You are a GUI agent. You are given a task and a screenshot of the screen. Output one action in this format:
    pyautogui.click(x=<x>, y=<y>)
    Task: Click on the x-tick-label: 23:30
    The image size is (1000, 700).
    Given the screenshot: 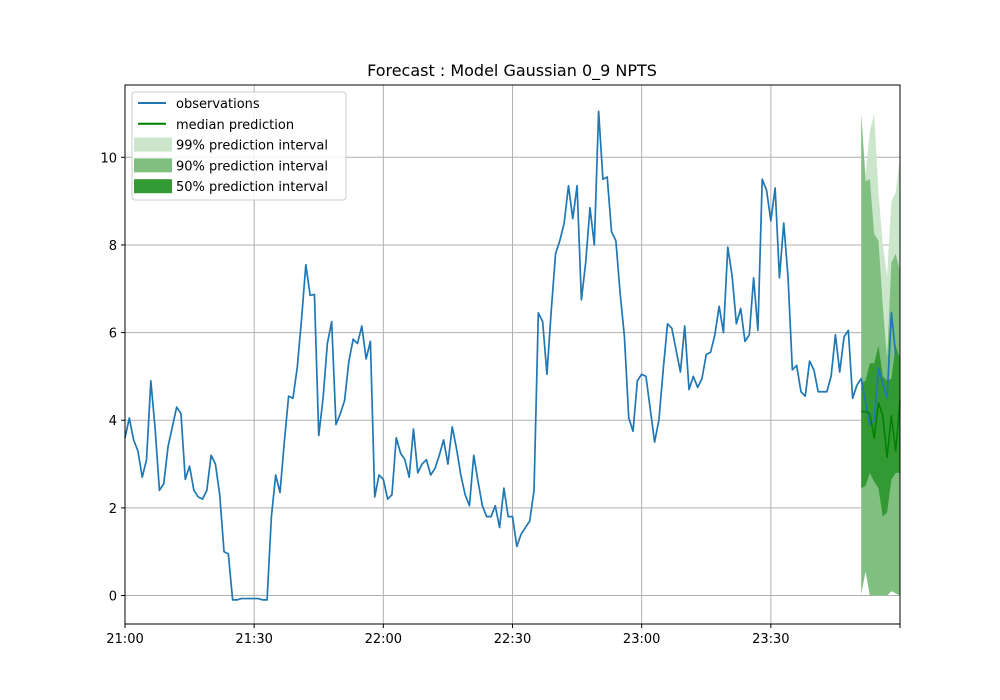 What is the action you would take?
    pyautogui.click(x=770, y=639)
    